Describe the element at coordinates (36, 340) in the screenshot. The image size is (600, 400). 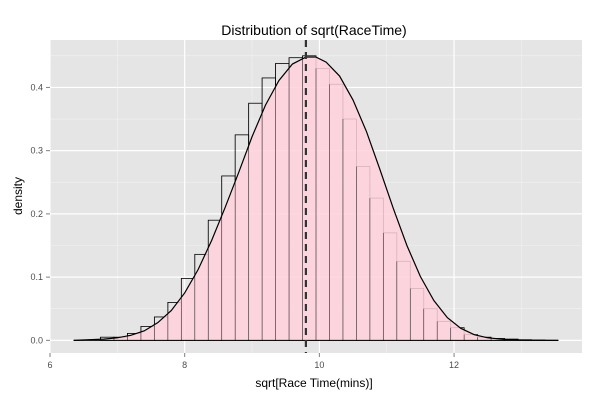
I see `y-tick-label: 0.0` at that location.